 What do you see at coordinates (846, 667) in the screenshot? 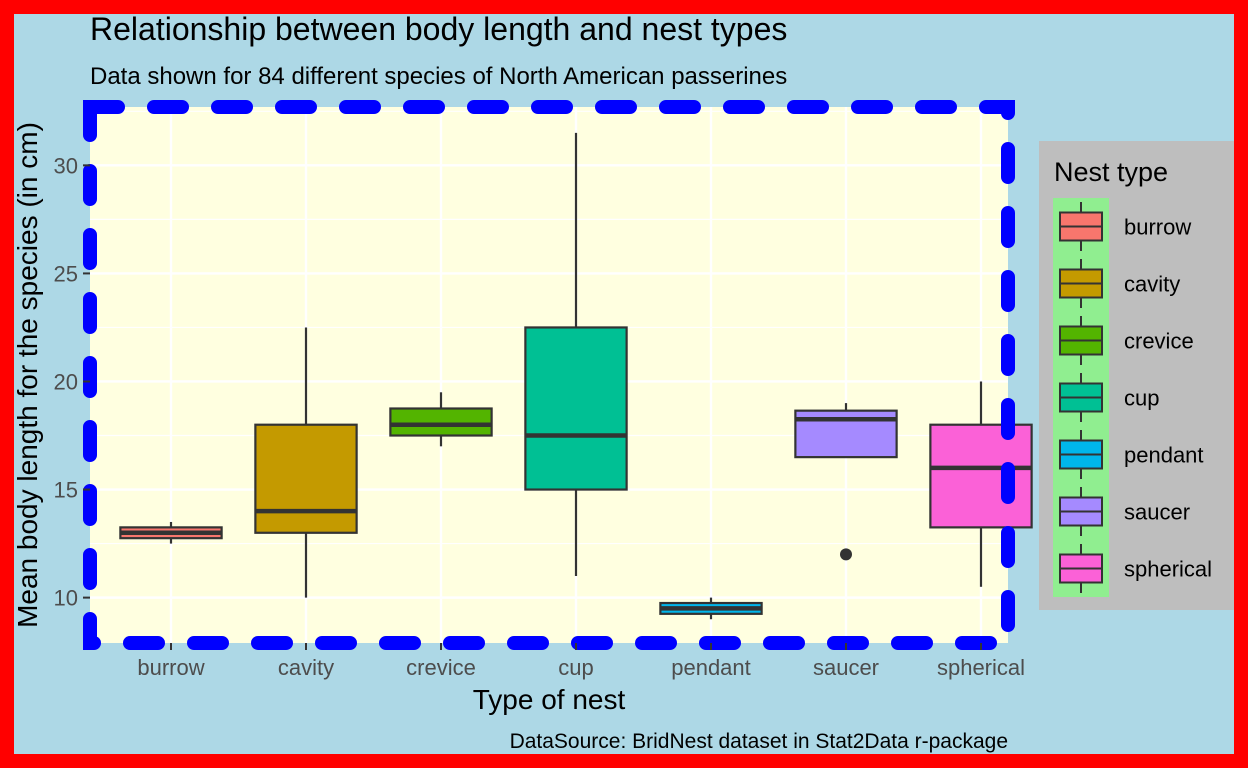
I see `x-tick-label: saucer` at bounding box center [846, 667].